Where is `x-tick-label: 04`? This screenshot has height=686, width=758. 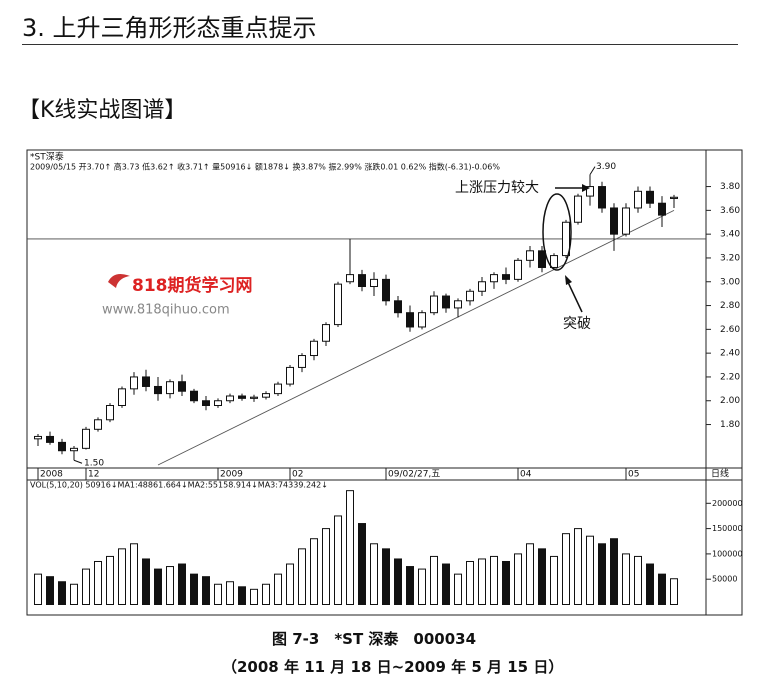 x-tick-label: 04 is located at coordinates (526, 475).